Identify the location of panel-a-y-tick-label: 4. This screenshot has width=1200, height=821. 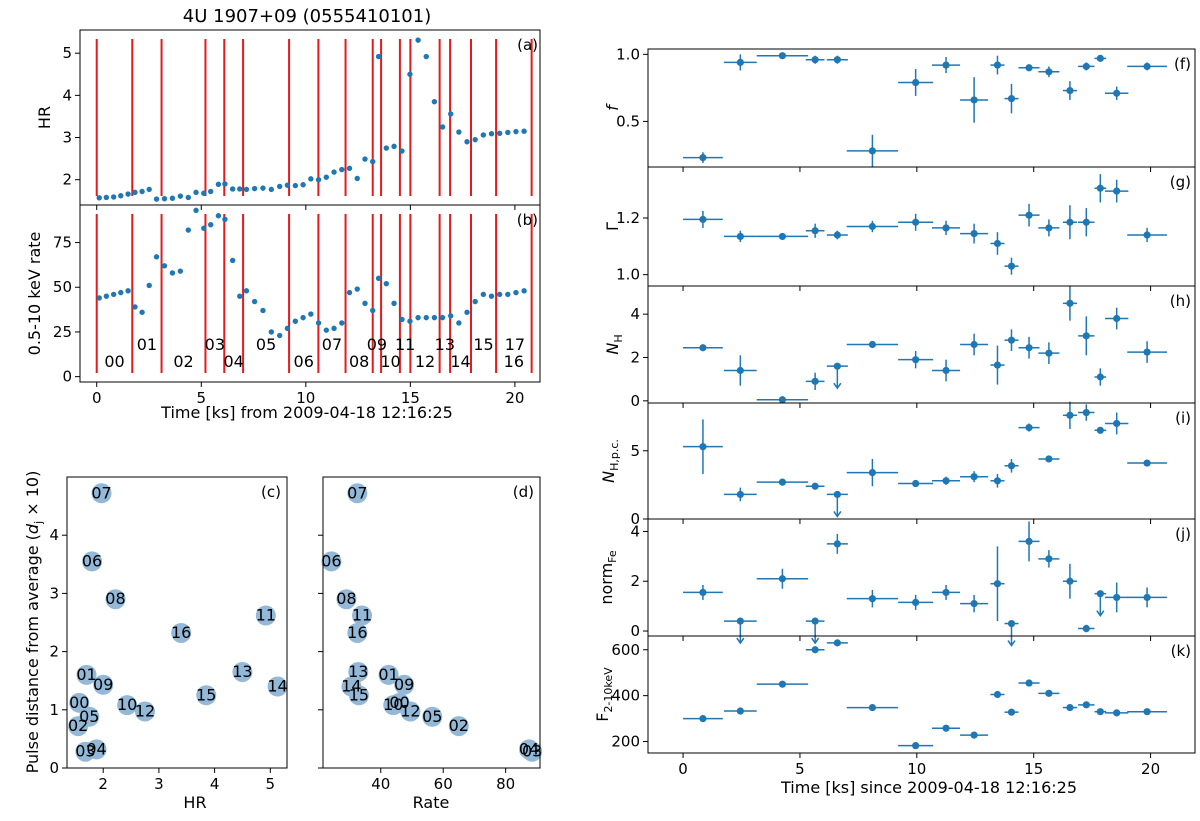
(67, 95).